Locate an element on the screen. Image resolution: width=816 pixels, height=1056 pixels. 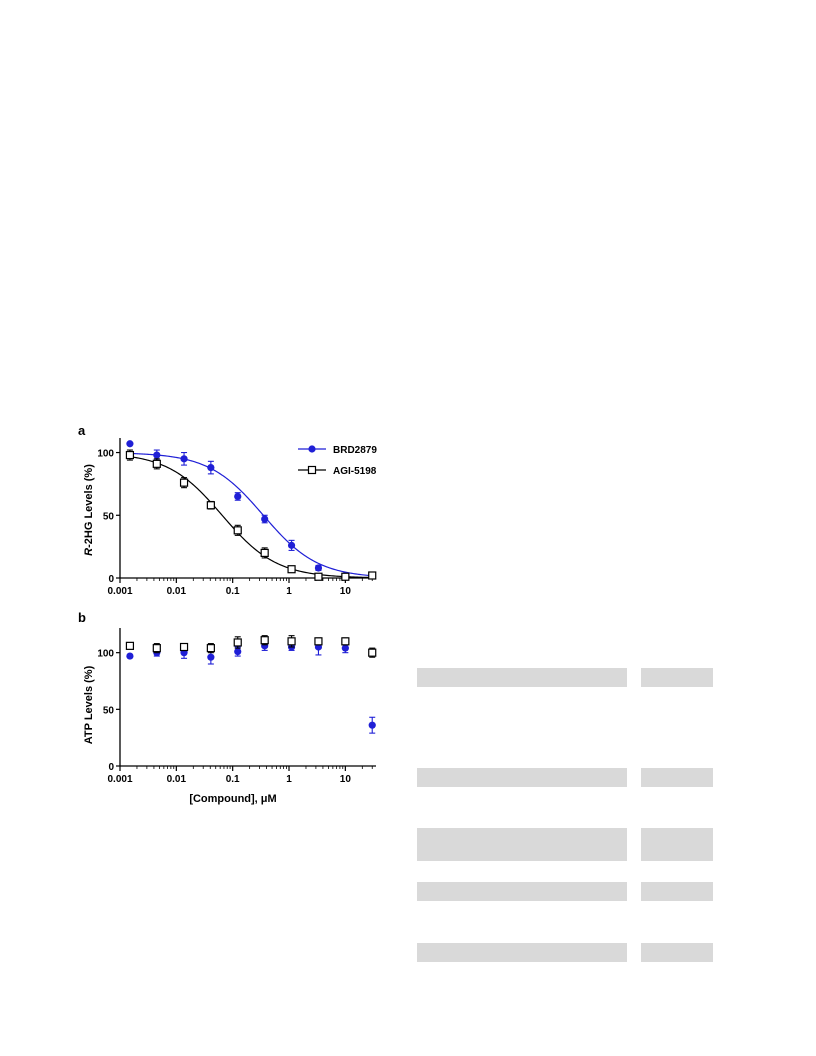
axes-a: 0 50 100 0.001 0.01 0.1 1 10 is located at coordinates (236, 517).